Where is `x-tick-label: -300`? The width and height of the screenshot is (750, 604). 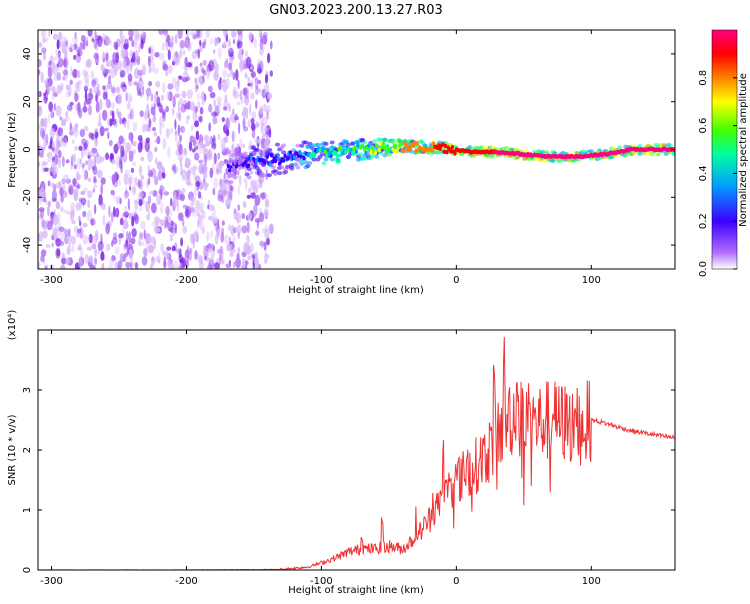 x-tick-label: -300 is located at coordinates (51, 581).